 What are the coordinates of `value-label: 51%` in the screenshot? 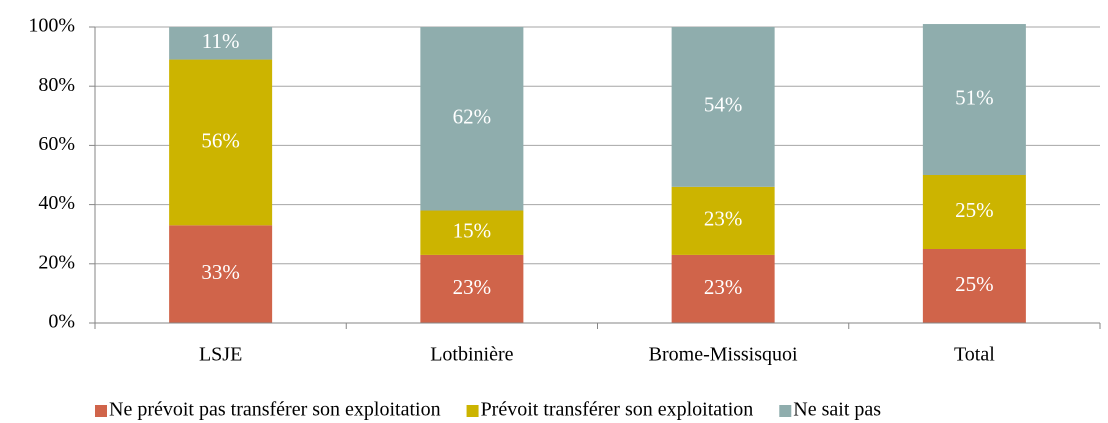 It's located at (974, 97).